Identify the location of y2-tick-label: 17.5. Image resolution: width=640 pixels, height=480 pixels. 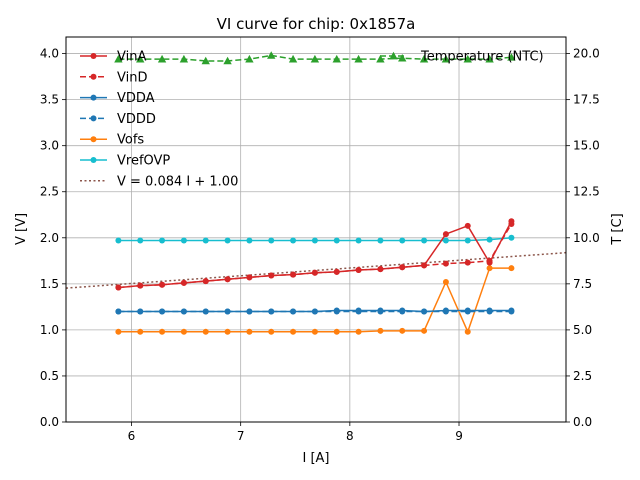
(586, 100).